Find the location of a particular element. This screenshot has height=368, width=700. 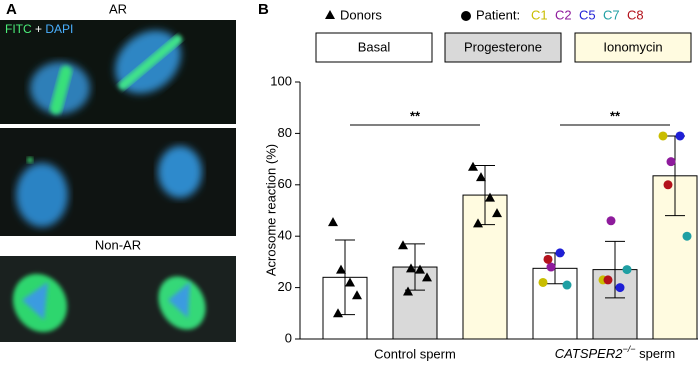

legend-label: Basal is located at coordinates (374, 46).